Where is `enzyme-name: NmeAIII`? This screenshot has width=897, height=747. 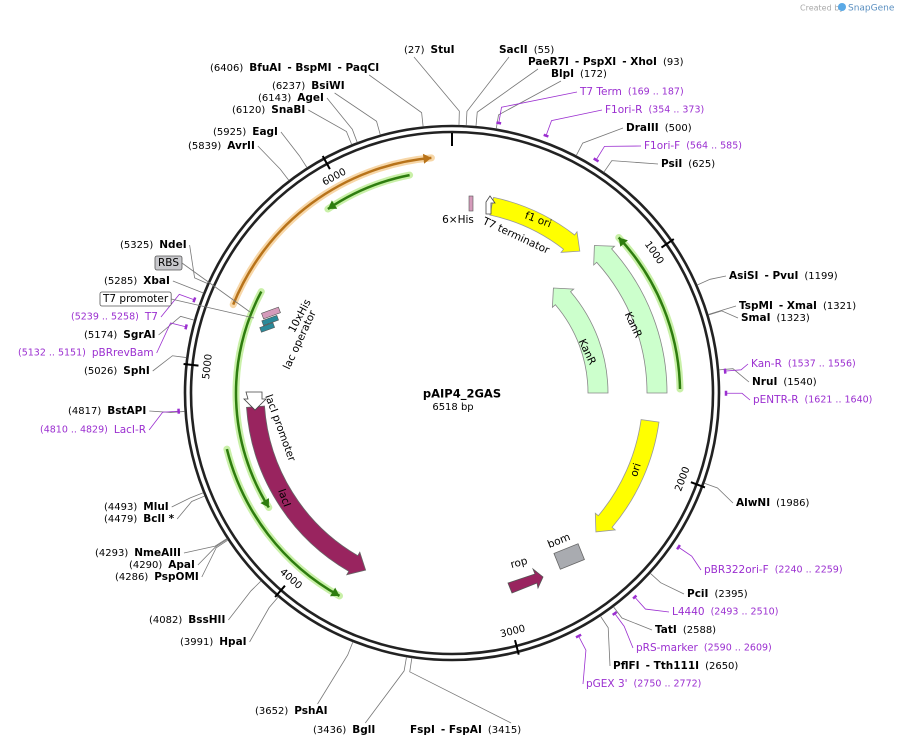
enzyme-name: NmeAIII is located at coordinates (157, 553).